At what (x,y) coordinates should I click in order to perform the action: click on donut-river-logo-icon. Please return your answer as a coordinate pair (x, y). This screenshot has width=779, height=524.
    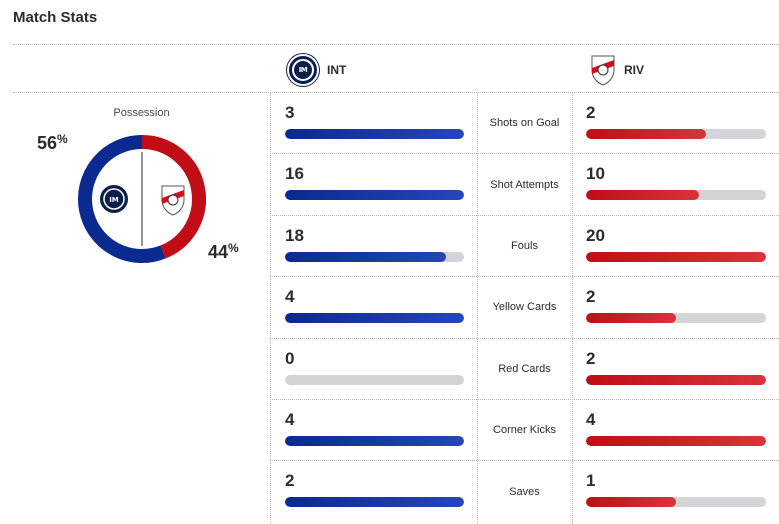
    Looking at the image, I should click on (173, 200).